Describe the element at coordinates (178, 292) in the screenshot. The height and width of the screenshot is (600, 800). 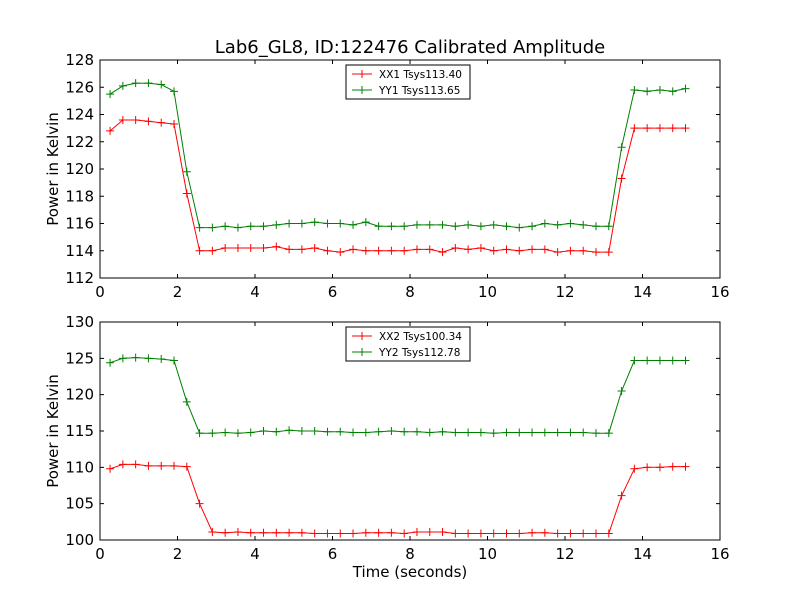
I see `top-x-tick-label: 2` at that location.